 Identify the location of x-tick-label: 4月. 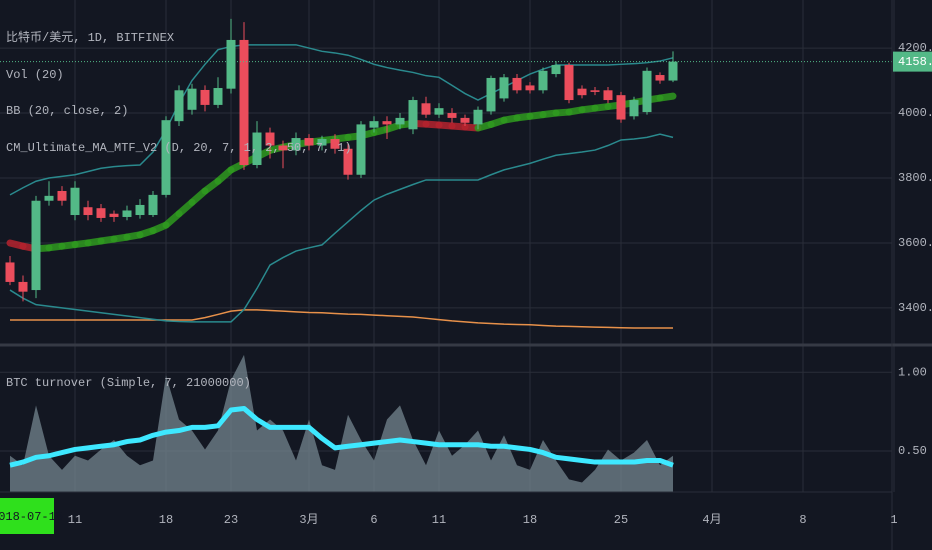
(711, 520).